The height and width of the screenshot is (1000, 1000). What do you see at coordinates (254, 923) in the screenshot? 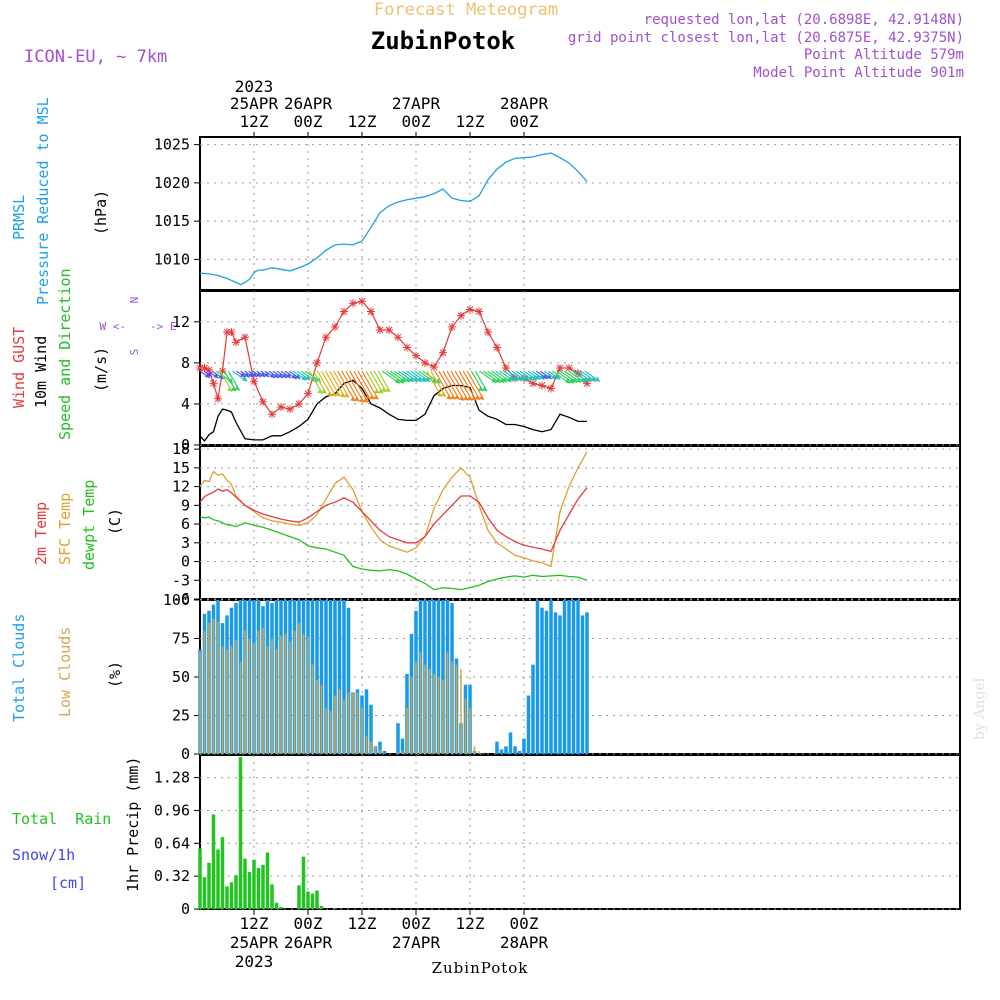
I see `bottom-hour-label: 12Z` at bounding box center [254, 923].